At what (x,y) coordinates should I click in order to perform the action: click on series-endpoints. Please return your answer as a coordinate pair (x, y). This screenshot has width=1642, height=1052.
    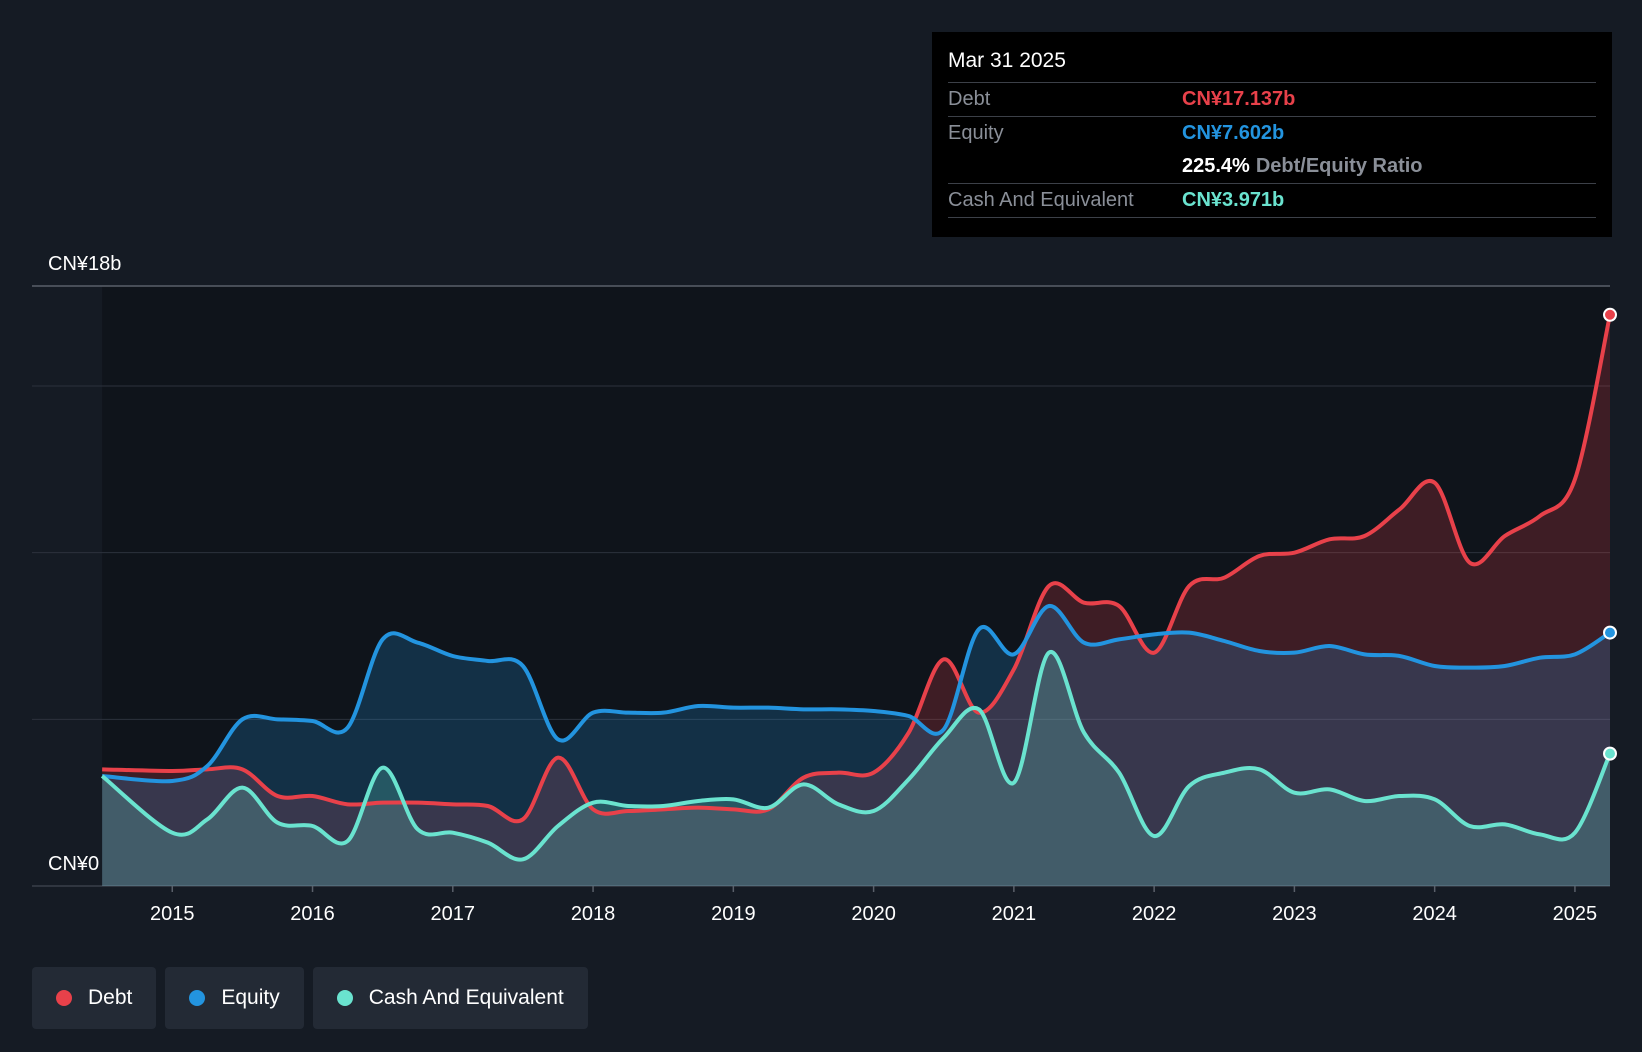
    Looking at the image, I should click on (1610, 534).